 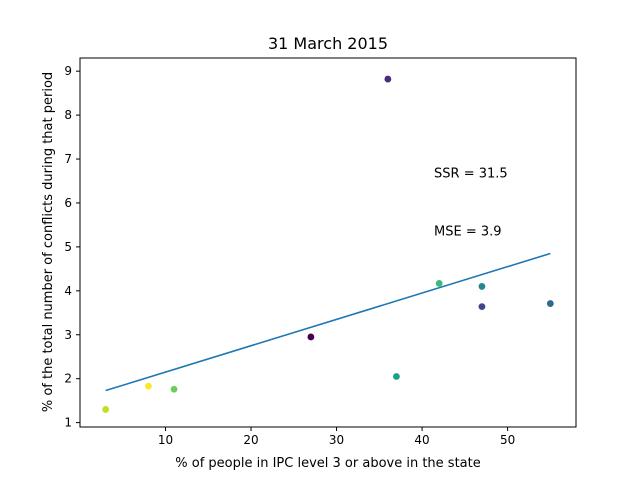 I want to click on x-tick-label: 10, so click(x=165, y=440).